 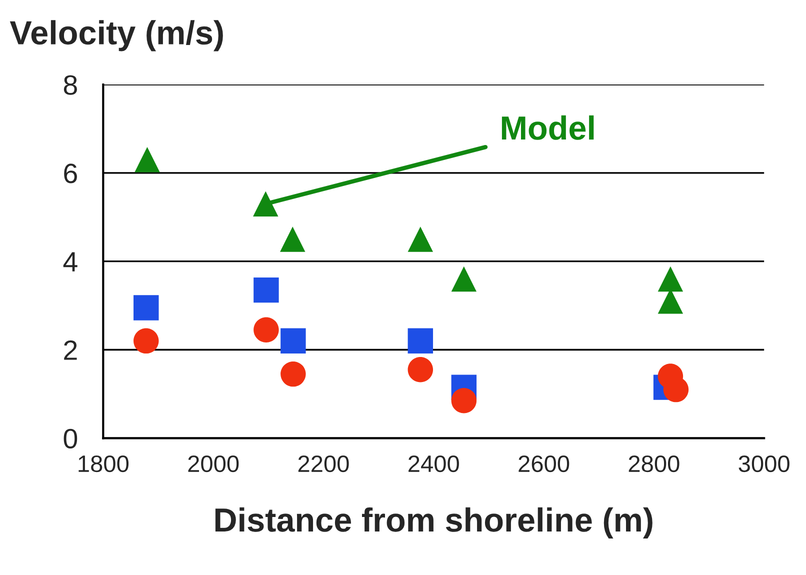 I want to click on y-tick-label: 4, so click(x=70, y=262).